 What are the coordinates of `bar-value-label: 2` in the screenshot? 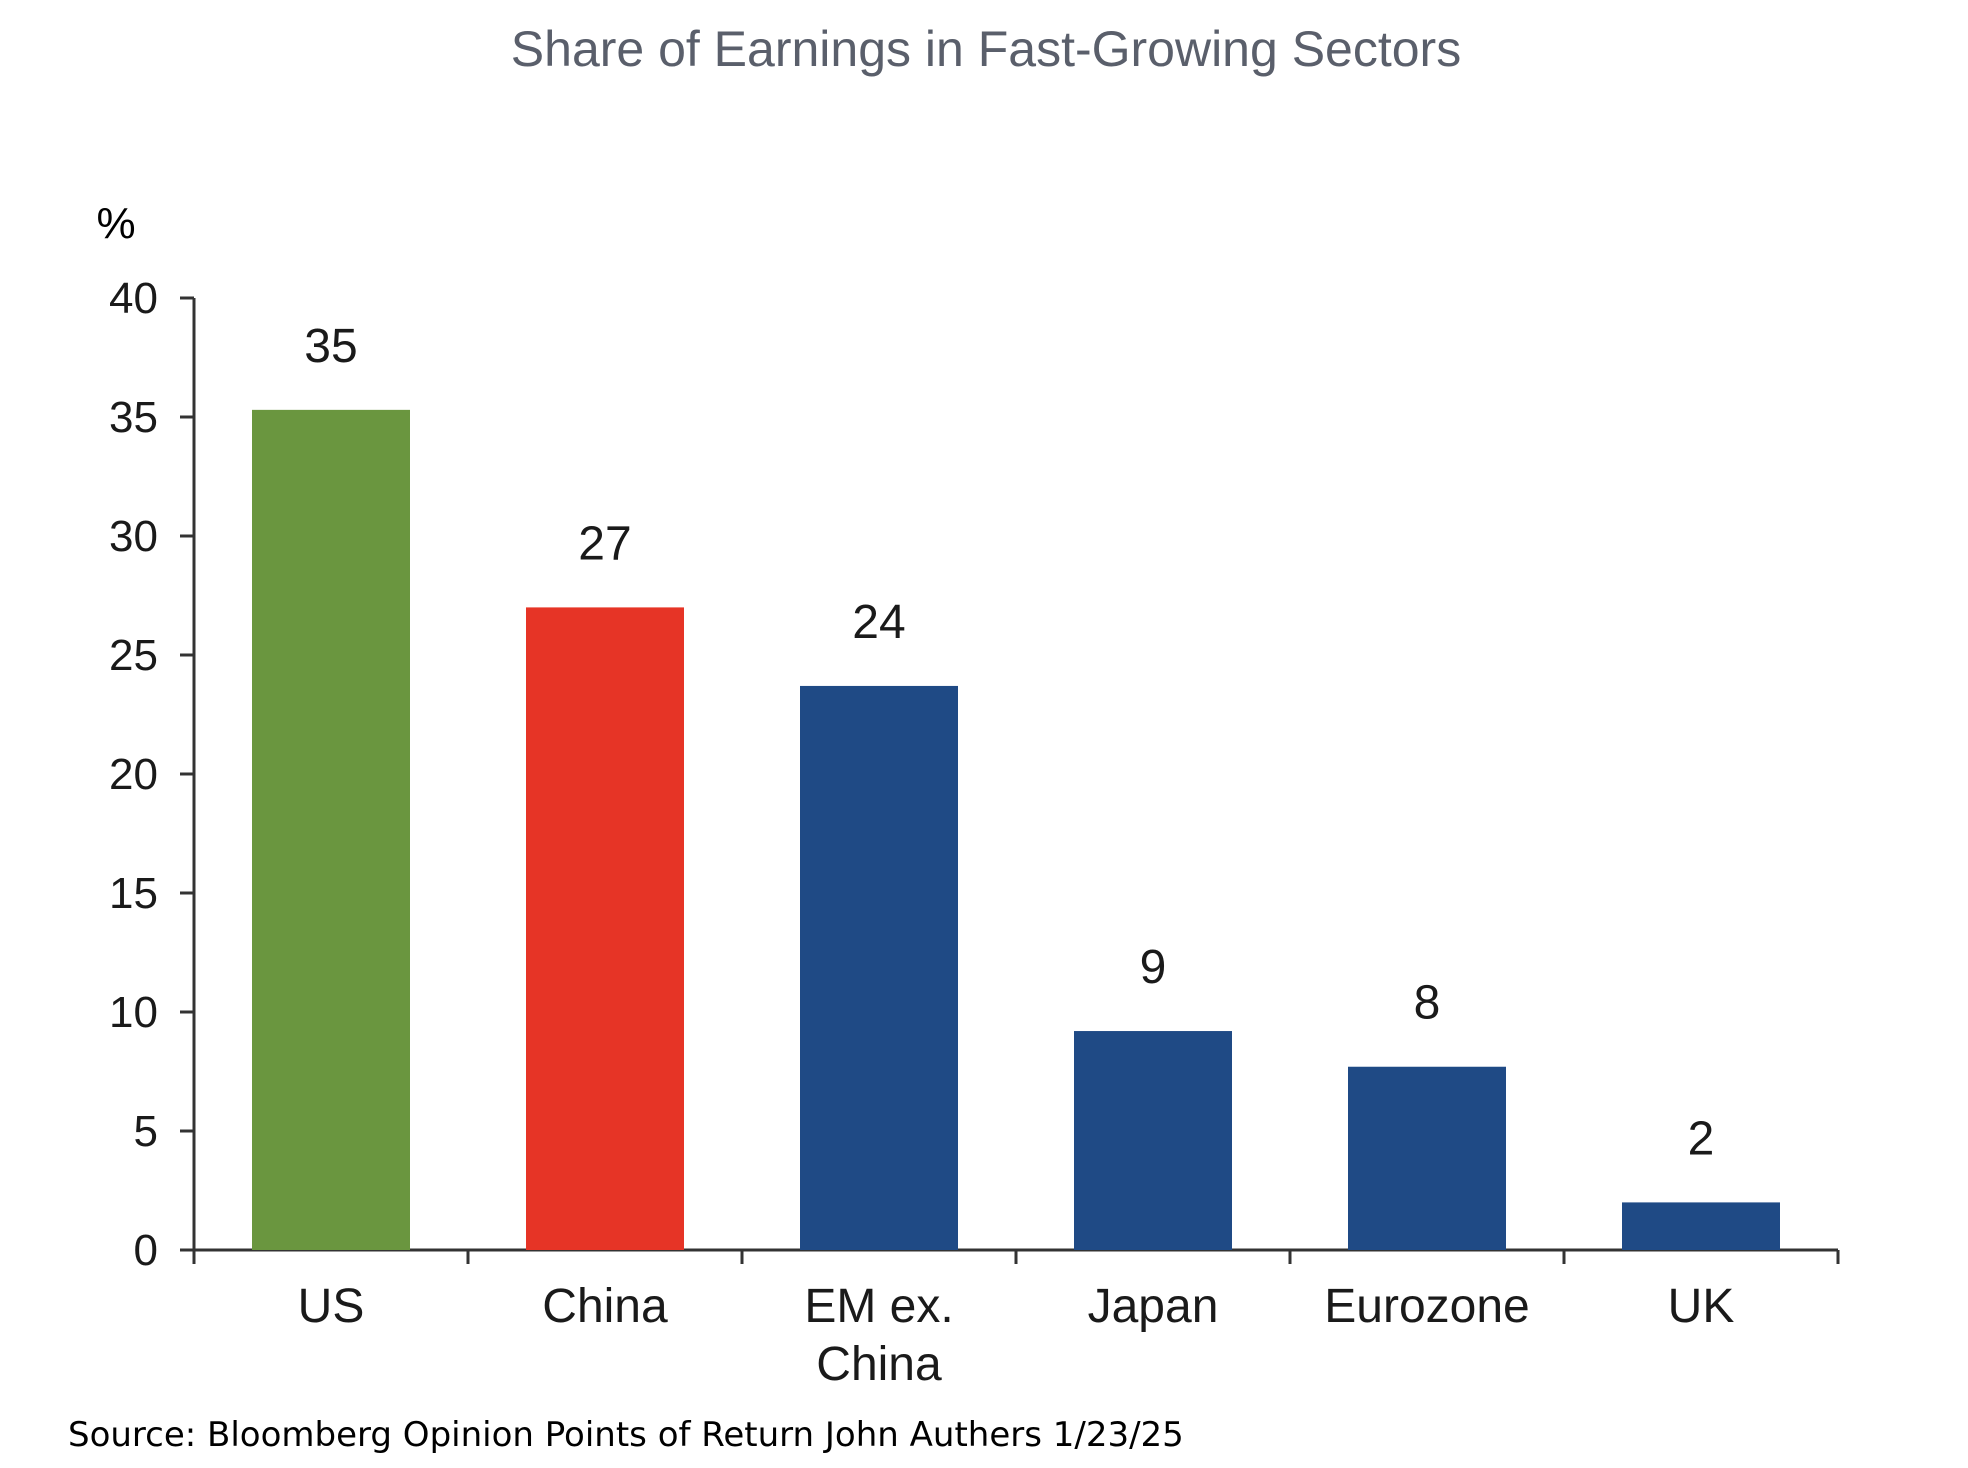 It's located at (1701, 1138).